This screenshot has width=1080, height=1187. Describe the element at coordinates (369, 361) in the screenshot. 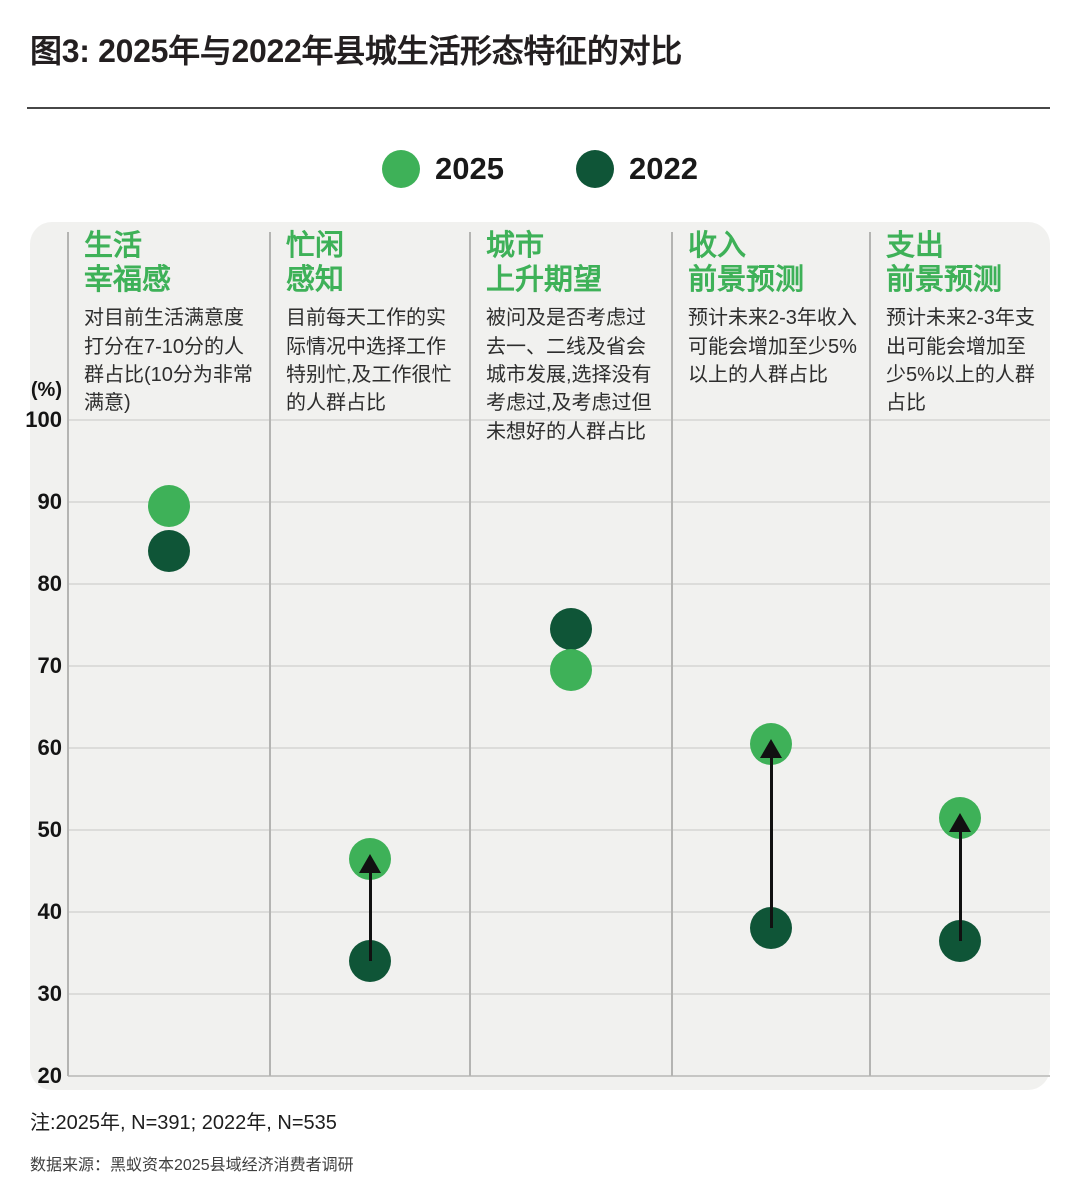

I see `column-description: 目前每天工作的实际情况中选择工作特别忙,及工作很忙的人群占比` at that location.